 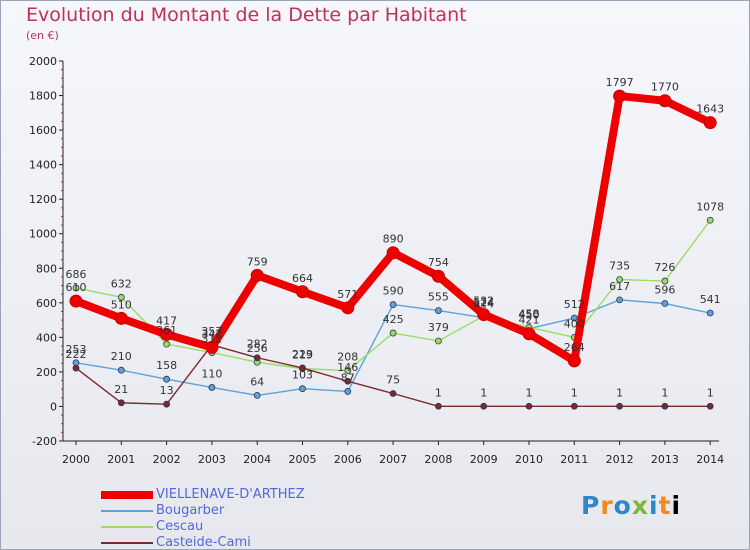 What do you see at coordinates (127, 543) in the screenshot?
I see `legend-swatch-casteide-cami` at bounding box center [127, 543].